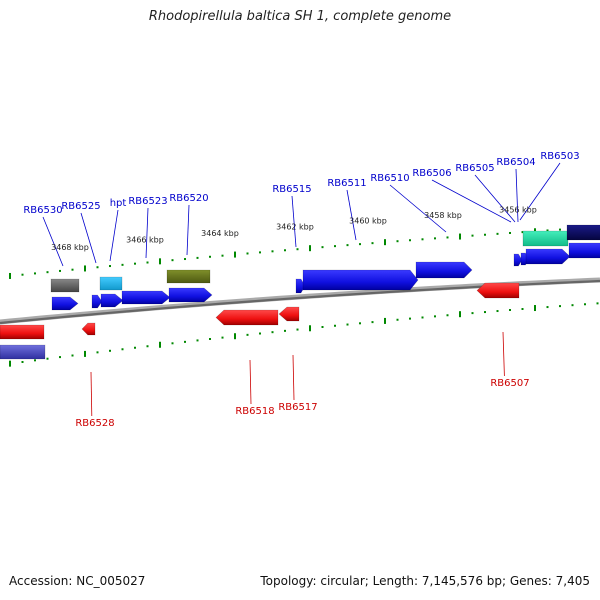 Image resolution: width=600 pixels, height=600 pixels. I want to click on feature-teal-block, so click(545, 238).